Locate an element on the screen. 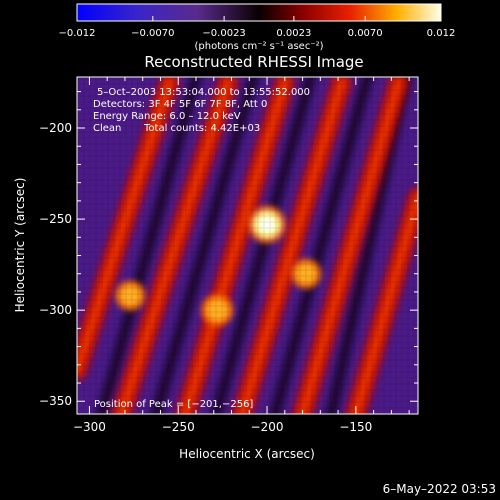 The height and width of the screenshot is (500, 500). colorbar-tick-label: −0.0023 is located at coordinates (223, 33).